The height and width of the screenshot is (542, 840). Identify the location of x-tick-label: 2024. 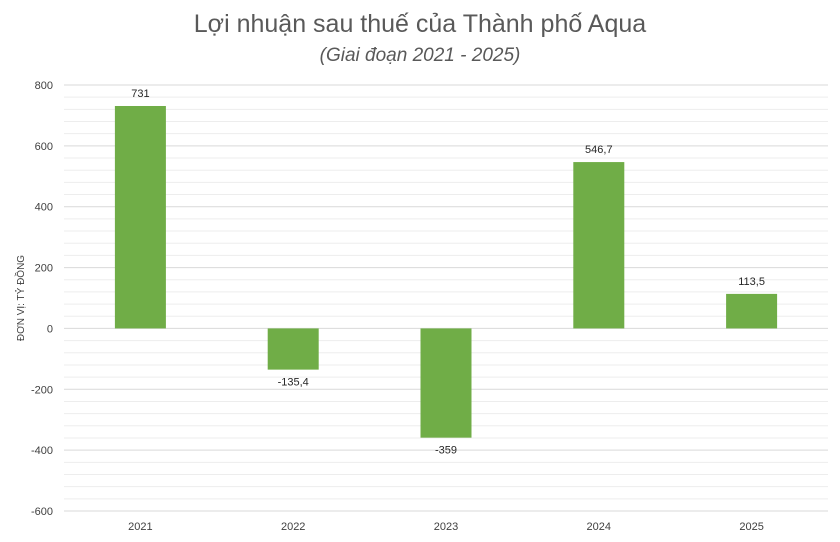
(599, 527).